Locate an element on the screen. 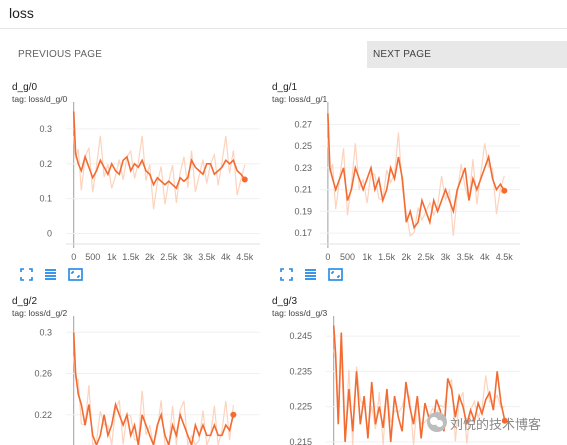  y-tick-label: 0.23 is located at coordinates (303, 168).